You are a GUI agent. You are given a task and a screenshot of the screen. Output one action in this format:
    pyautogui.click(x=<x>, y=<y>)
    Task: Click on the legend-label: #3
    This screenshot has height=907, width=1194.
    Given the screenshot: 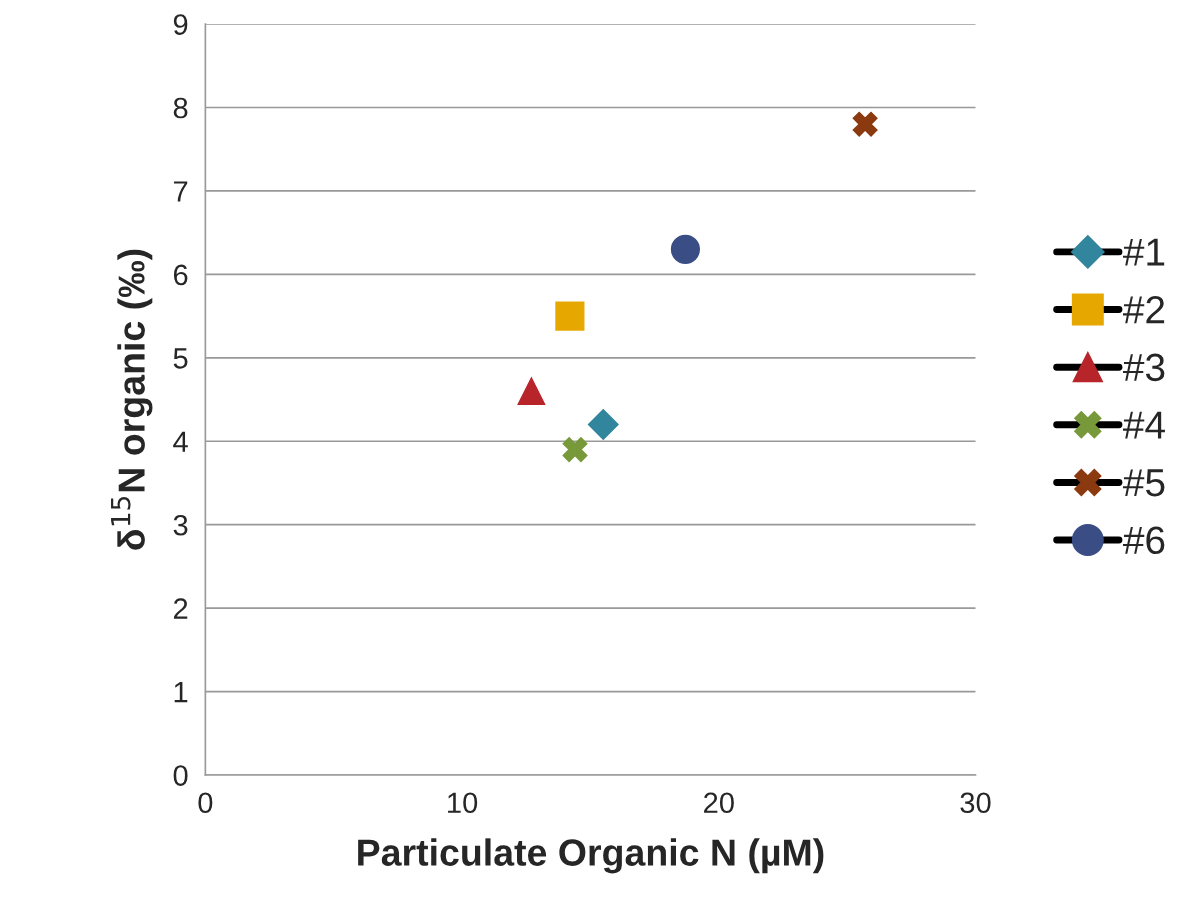 What is the action you would take?
    pyautogui.click(x=1143, y=367)
    